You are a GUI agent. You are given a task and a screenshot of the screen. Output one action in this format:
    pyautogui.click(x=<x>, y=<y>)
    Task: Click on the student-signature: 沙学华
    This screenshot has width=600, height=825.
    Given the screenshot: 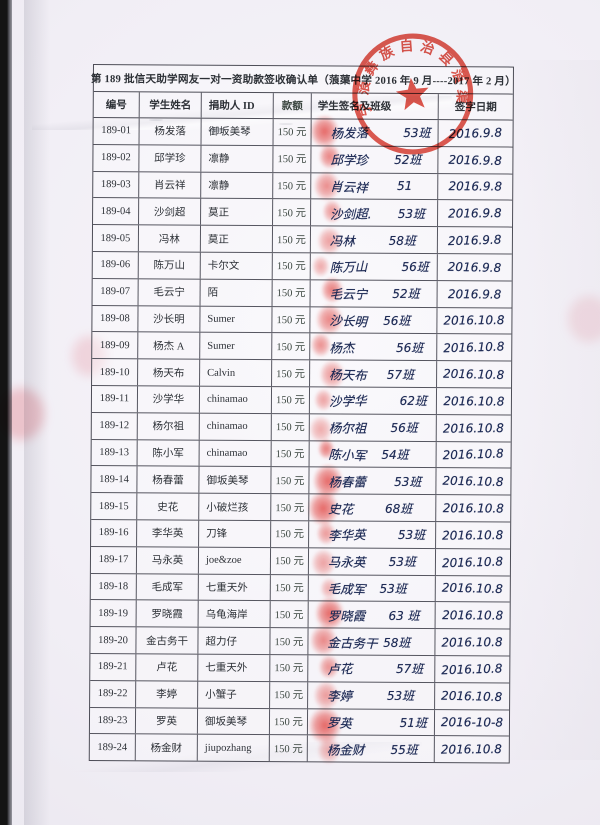 What is the action you would take?
    pyautogui.click(x=347, y=401)
    